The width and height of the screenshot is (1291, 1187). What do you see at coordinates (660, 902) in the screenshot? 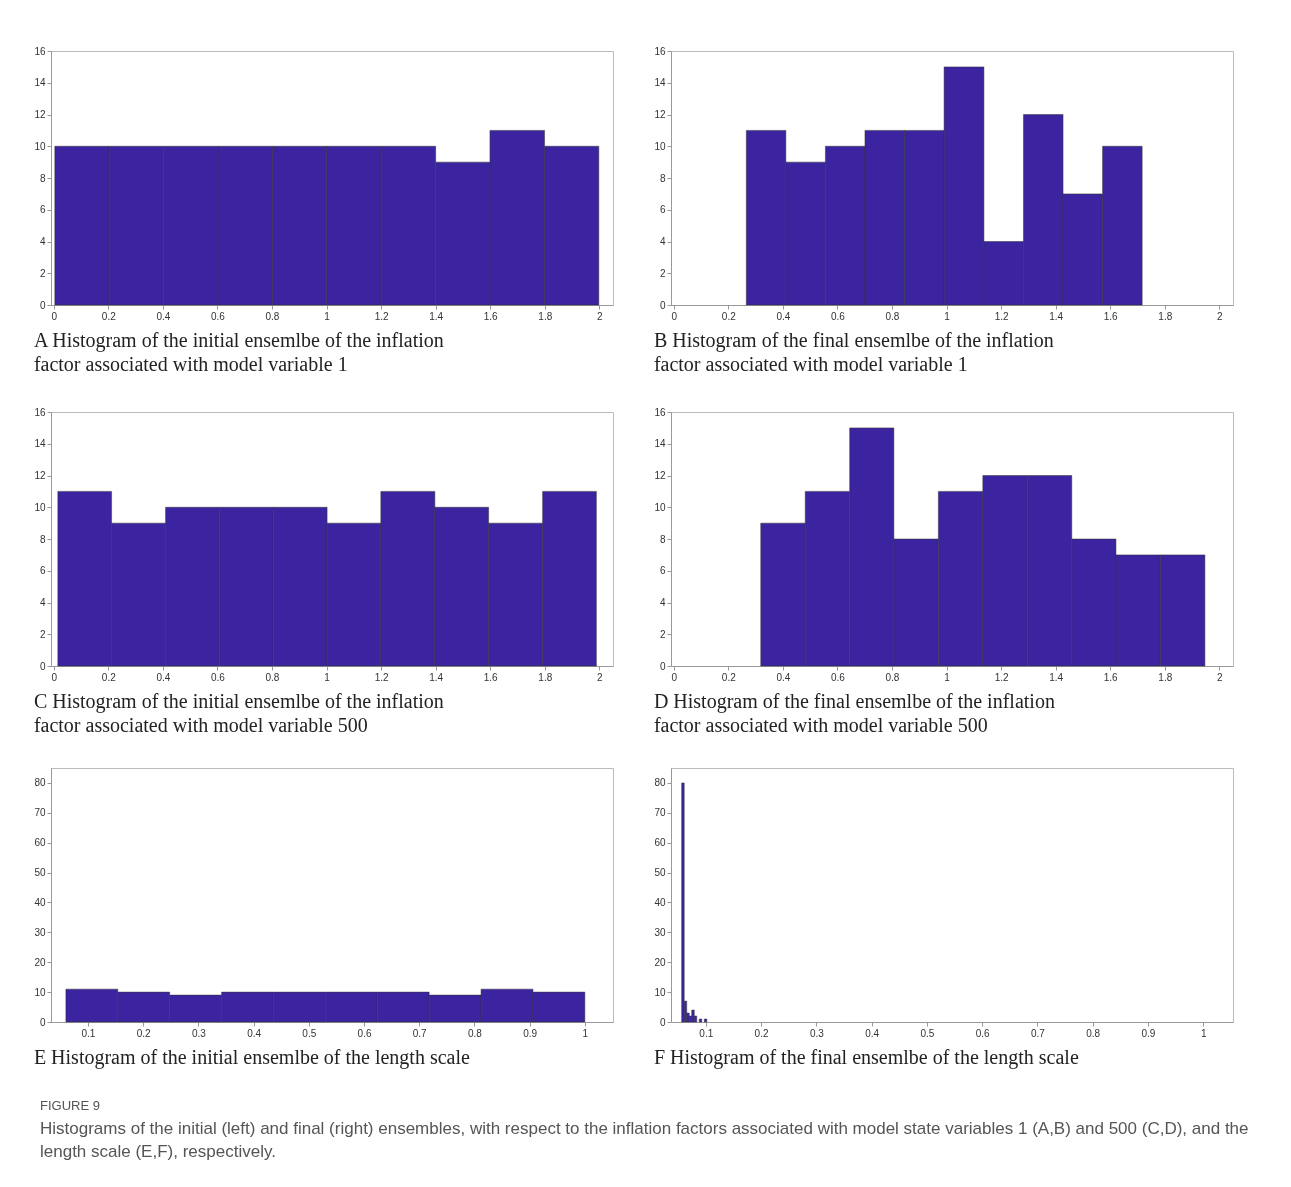
I see `y-tick-label: 40` at bounding box center [660, 902].